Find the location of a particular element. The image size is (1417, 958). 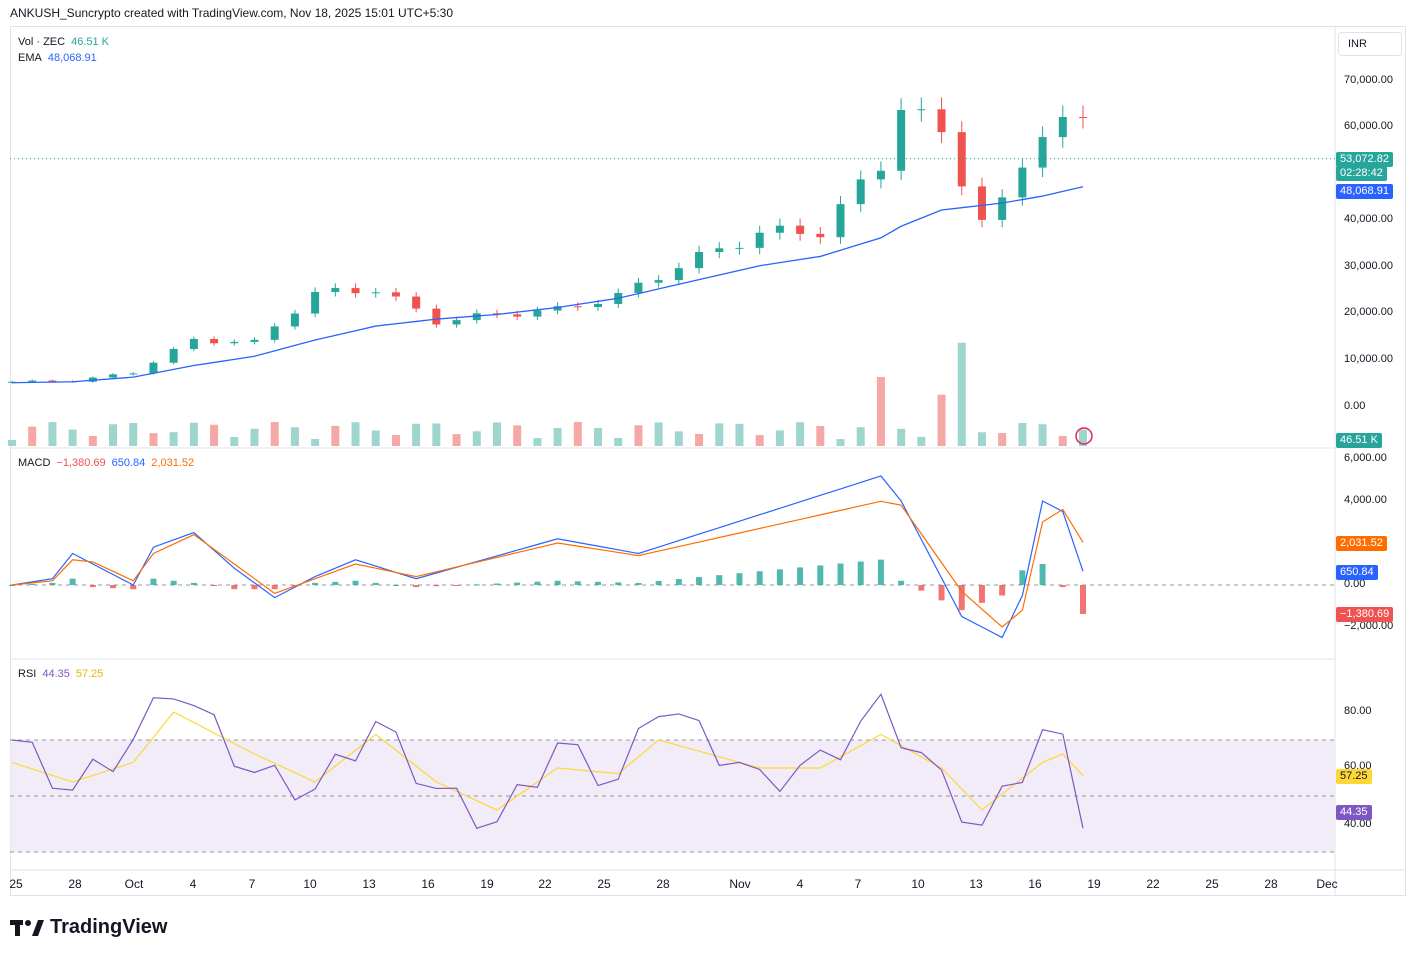

legend-rsi: RSI 44.35 57.25 is located at coordinates (63, 674).